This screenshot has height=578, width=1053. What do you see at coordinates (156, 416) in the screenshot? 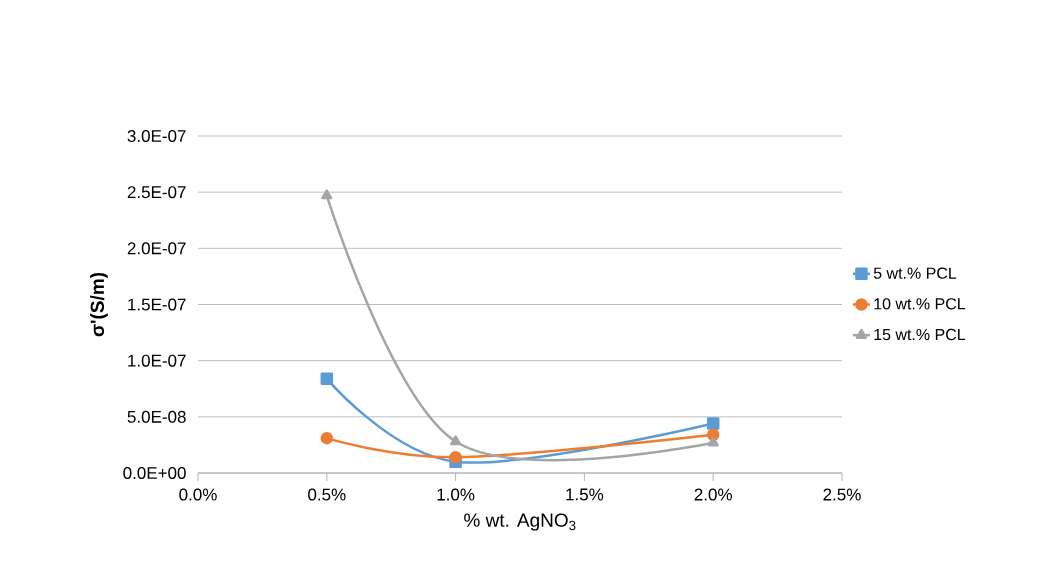
I see `y-tick-label: 5.0E-08` at bounding box center [156, 416].